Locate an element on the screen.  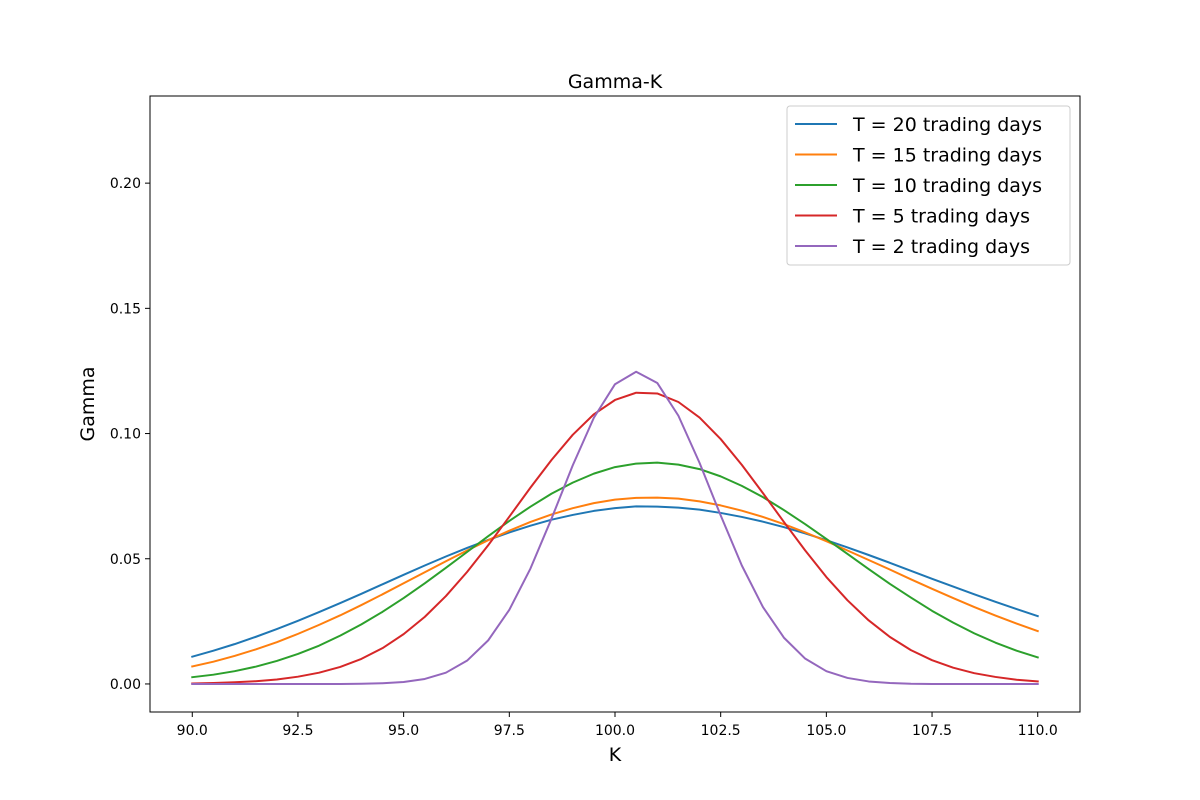
y-tick-label: 0.15 is located at coordinates (125, 309).